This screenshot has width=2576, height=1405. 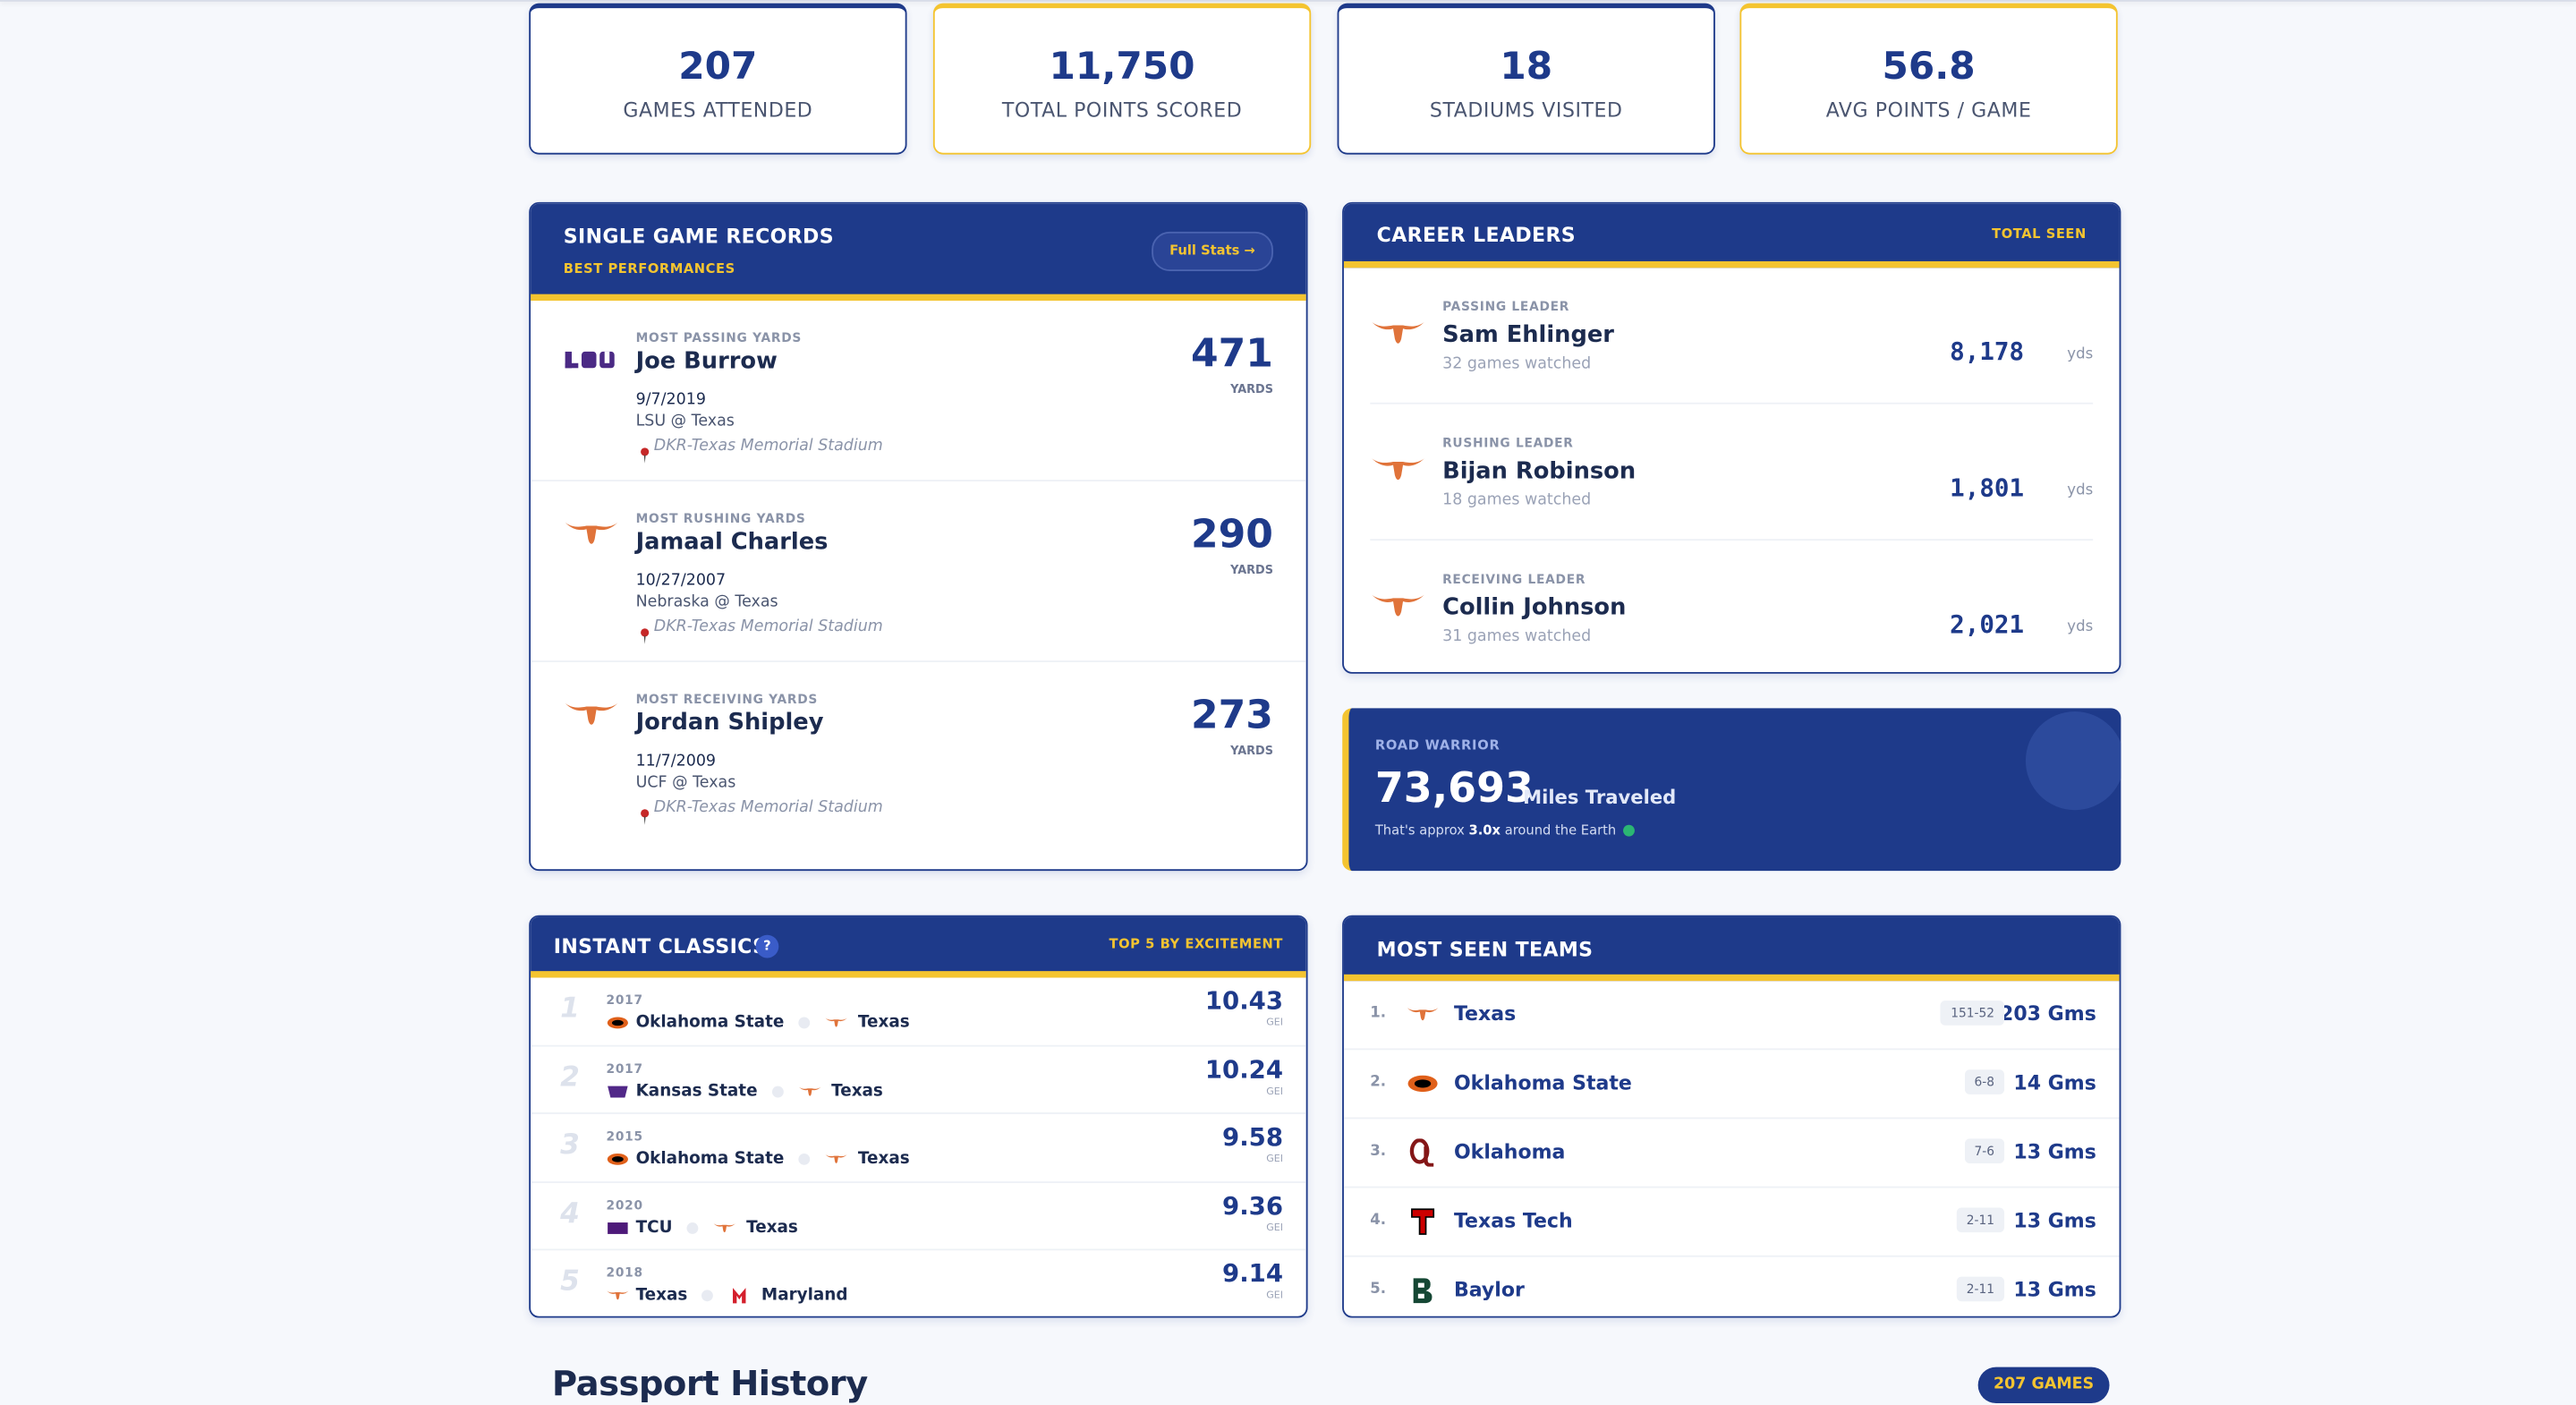 What do you see at coordinates (1288, 1) in the screenshot?
I see `top-bar` at bounding box center [1288, 1].